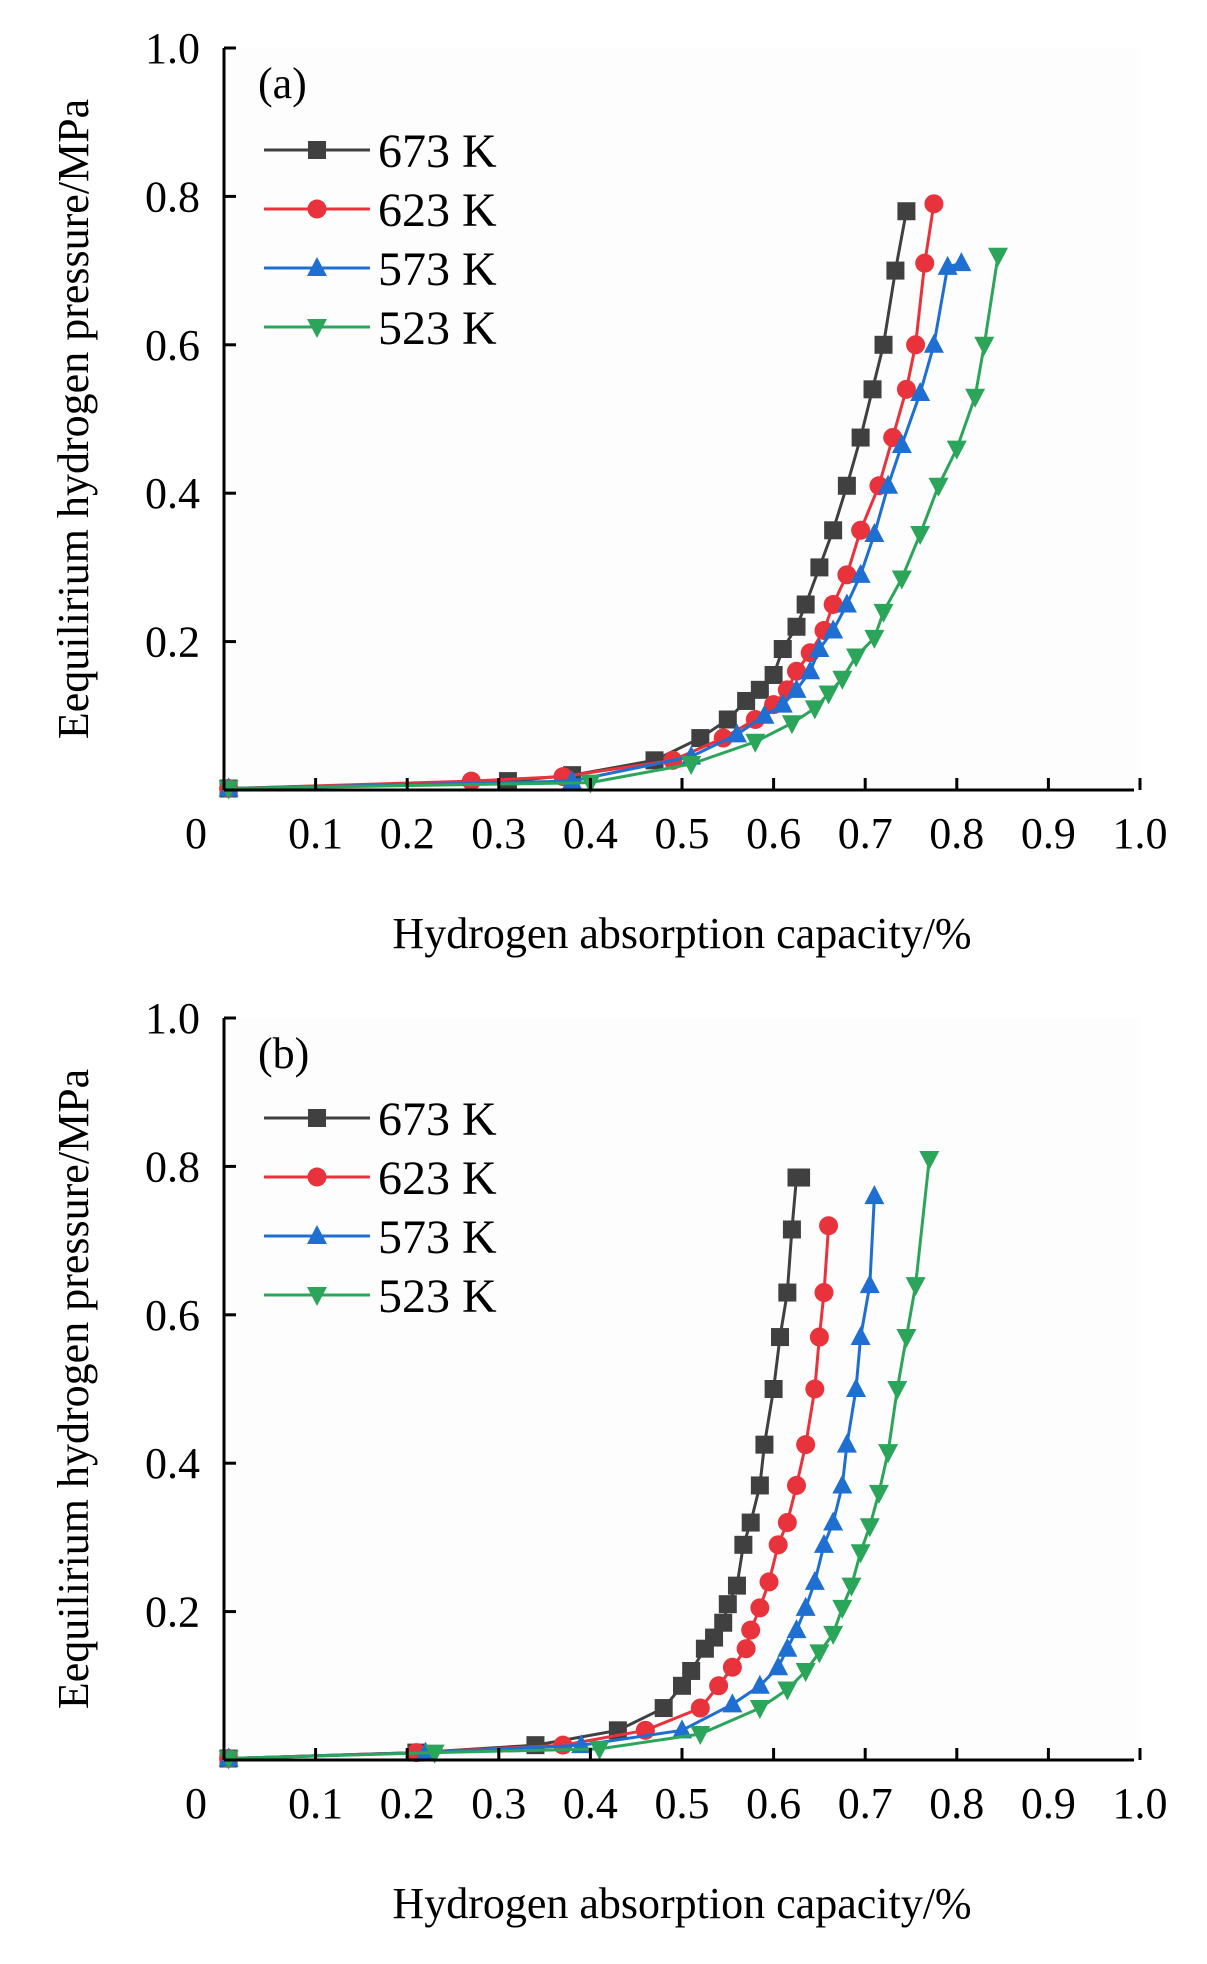 Image resolution: width=1207 pixels, height=1964 pixels. What do you see at coordinates (437, 1237) in the screenshot?
I see `legend-label: 573 K` at bounding box center [437, 1237].